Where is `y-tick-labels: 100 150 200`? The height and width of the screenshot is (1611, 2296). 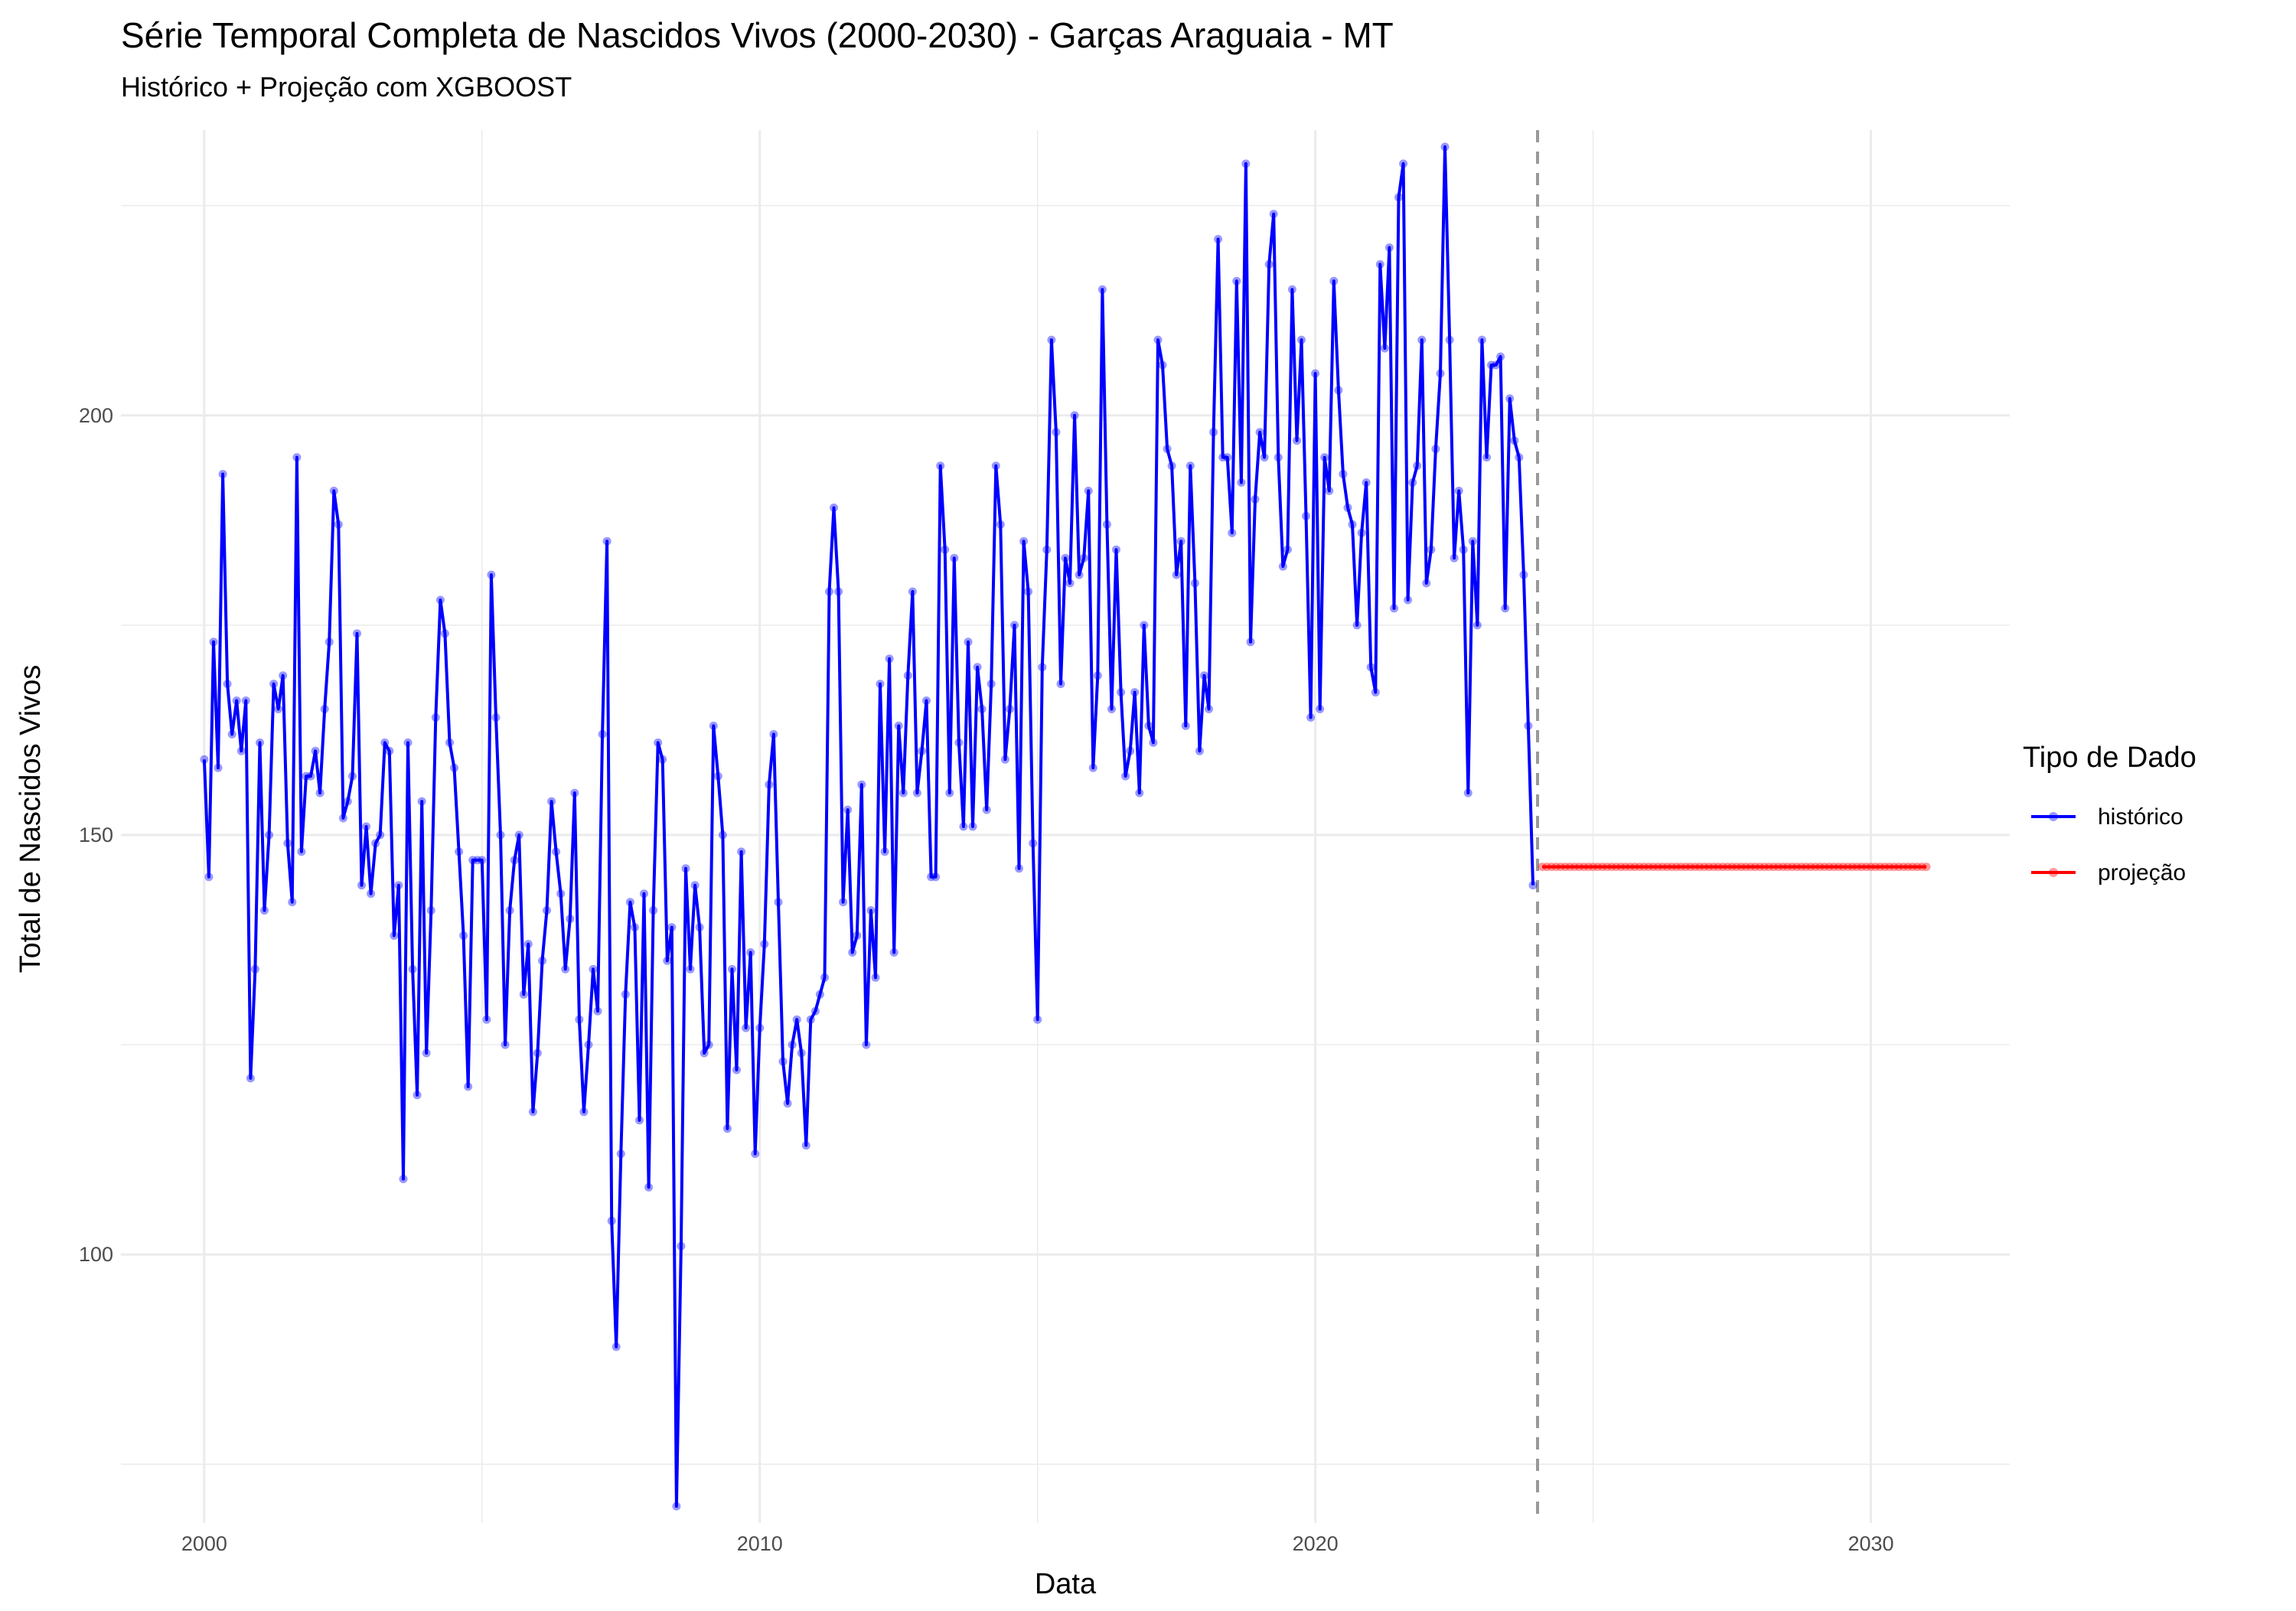 y-tick-labels: 100 150 200 is located at coordinates (96, 835).